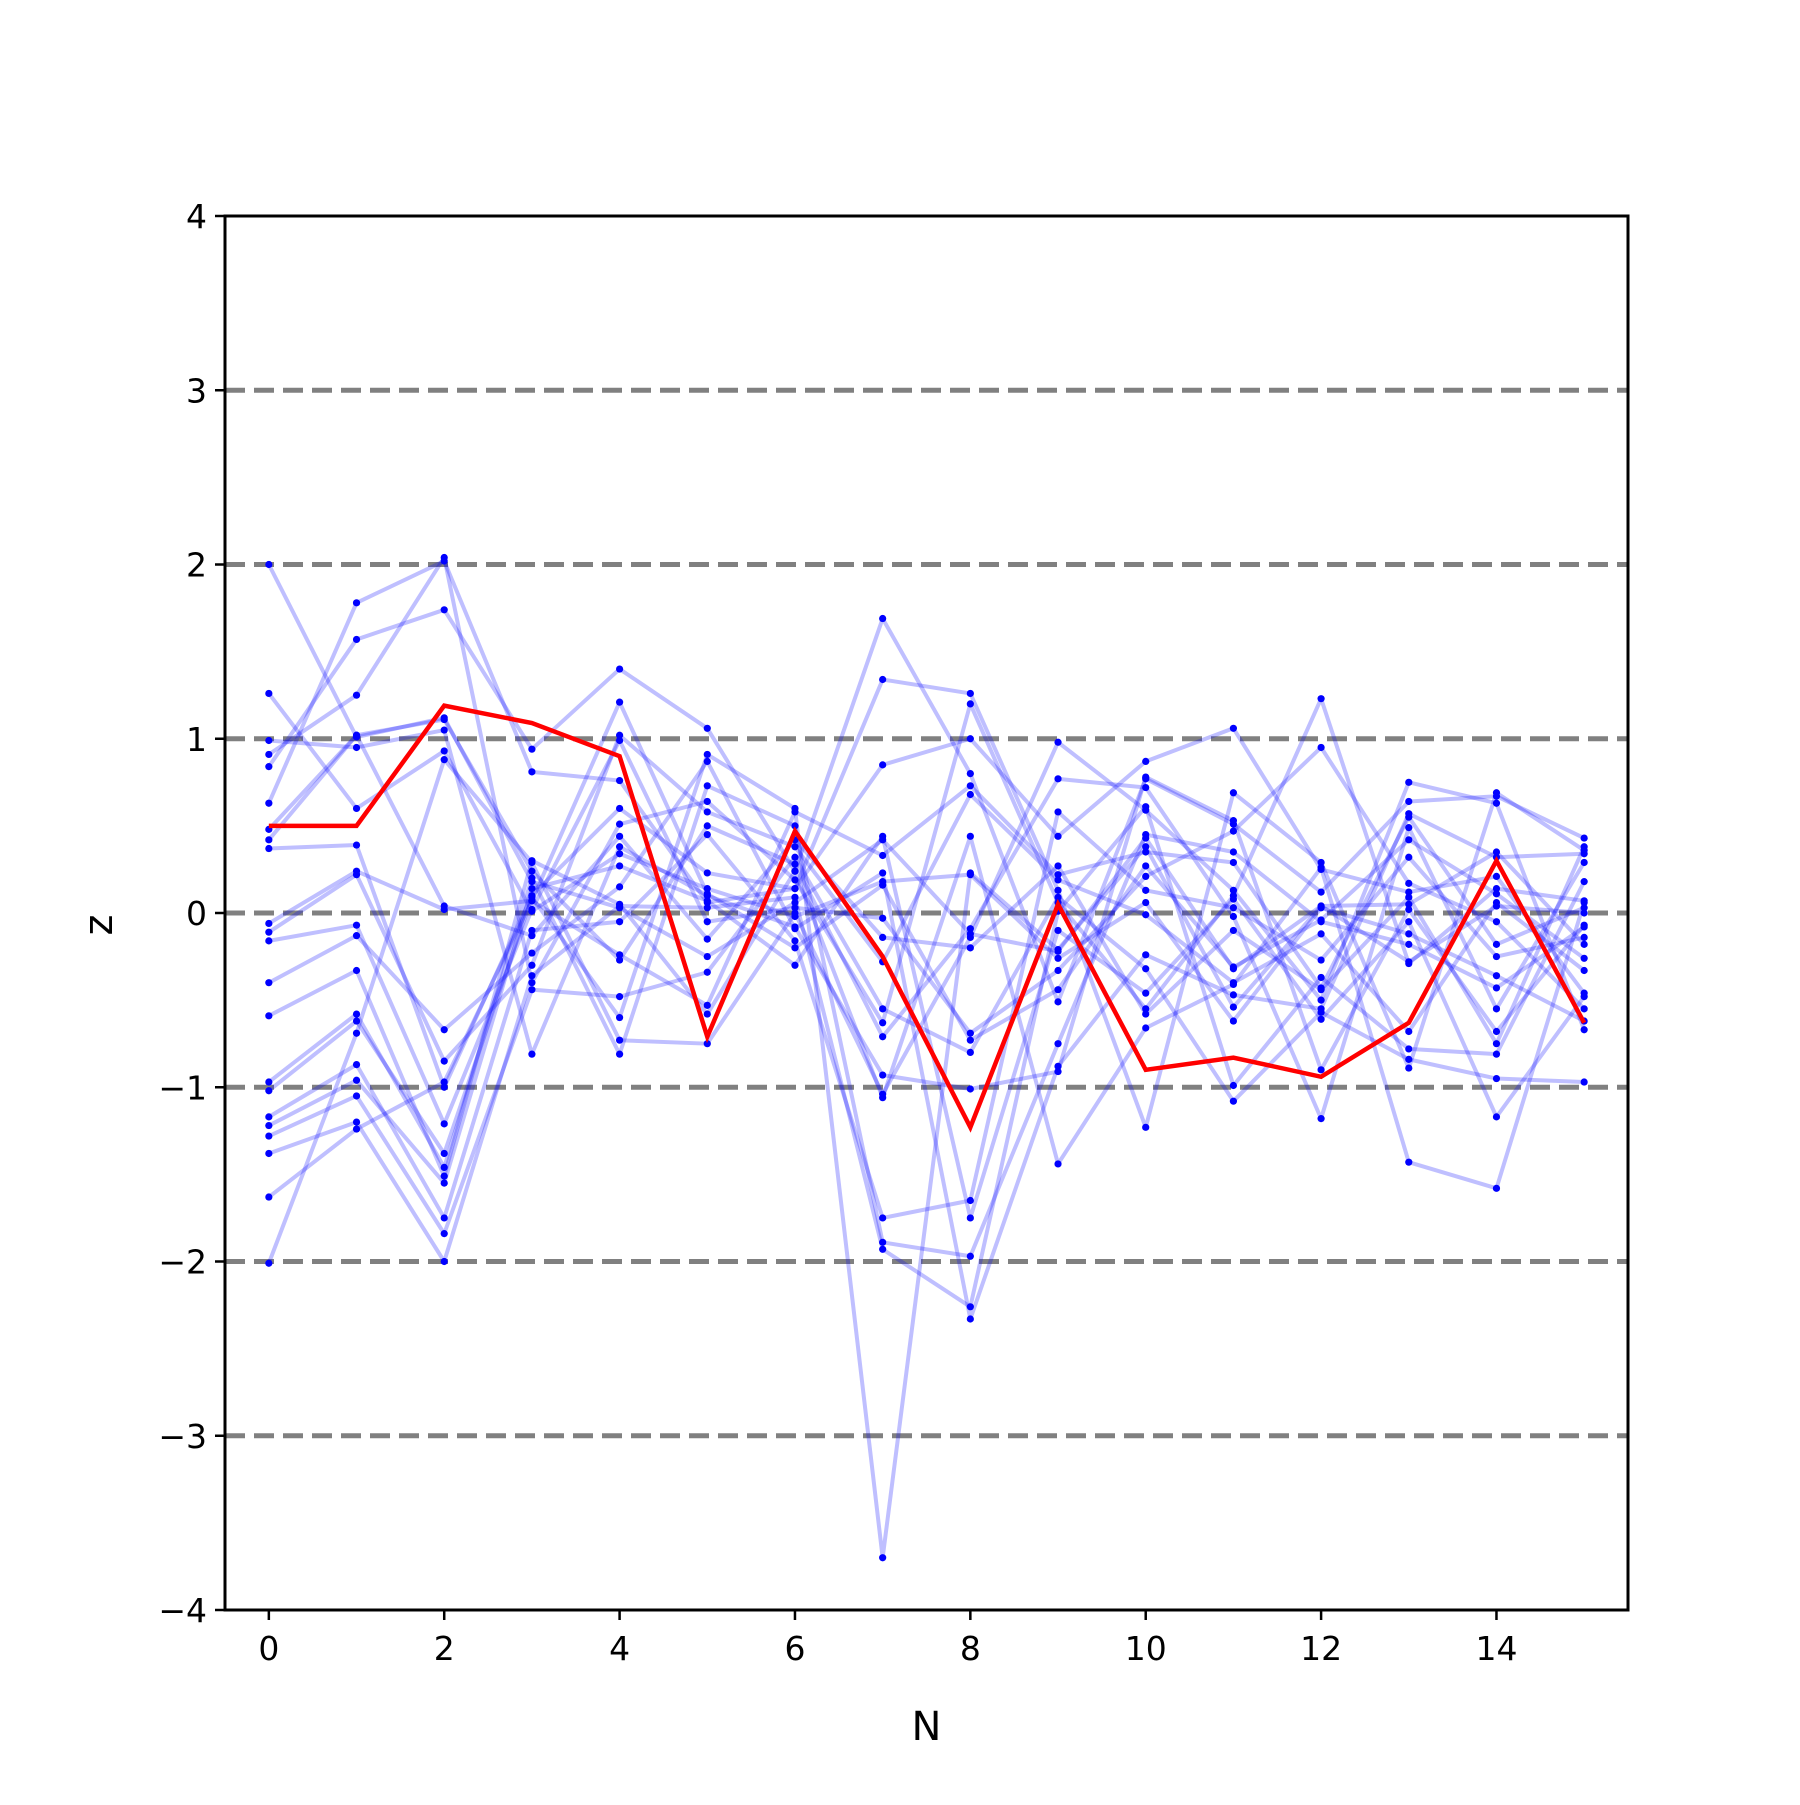 The width and height of the screenshot is (1800, 1805). What do you see at coordinates (268, 1648) in the screenshot?
I see `x-tick-label: 0` at bounding box center [268, 1648].